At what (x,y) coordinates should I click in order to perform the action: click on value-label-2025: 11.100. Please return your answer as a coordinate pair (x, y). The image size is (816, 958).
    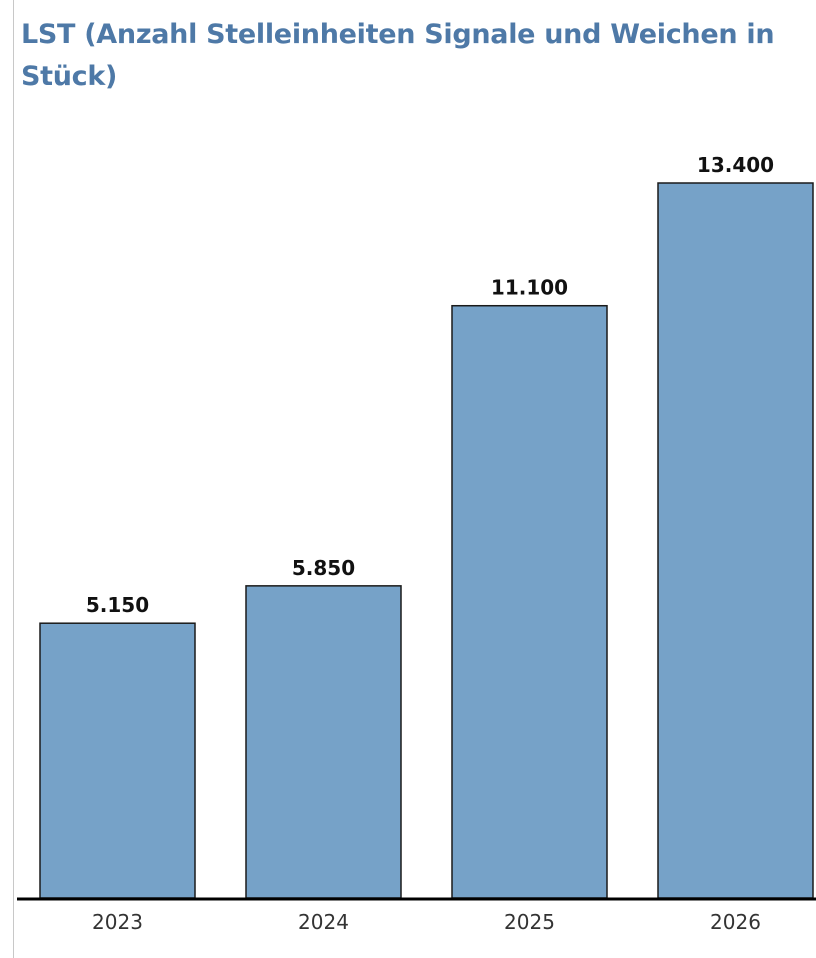
    Looking at the image, I should click on (529, 288).